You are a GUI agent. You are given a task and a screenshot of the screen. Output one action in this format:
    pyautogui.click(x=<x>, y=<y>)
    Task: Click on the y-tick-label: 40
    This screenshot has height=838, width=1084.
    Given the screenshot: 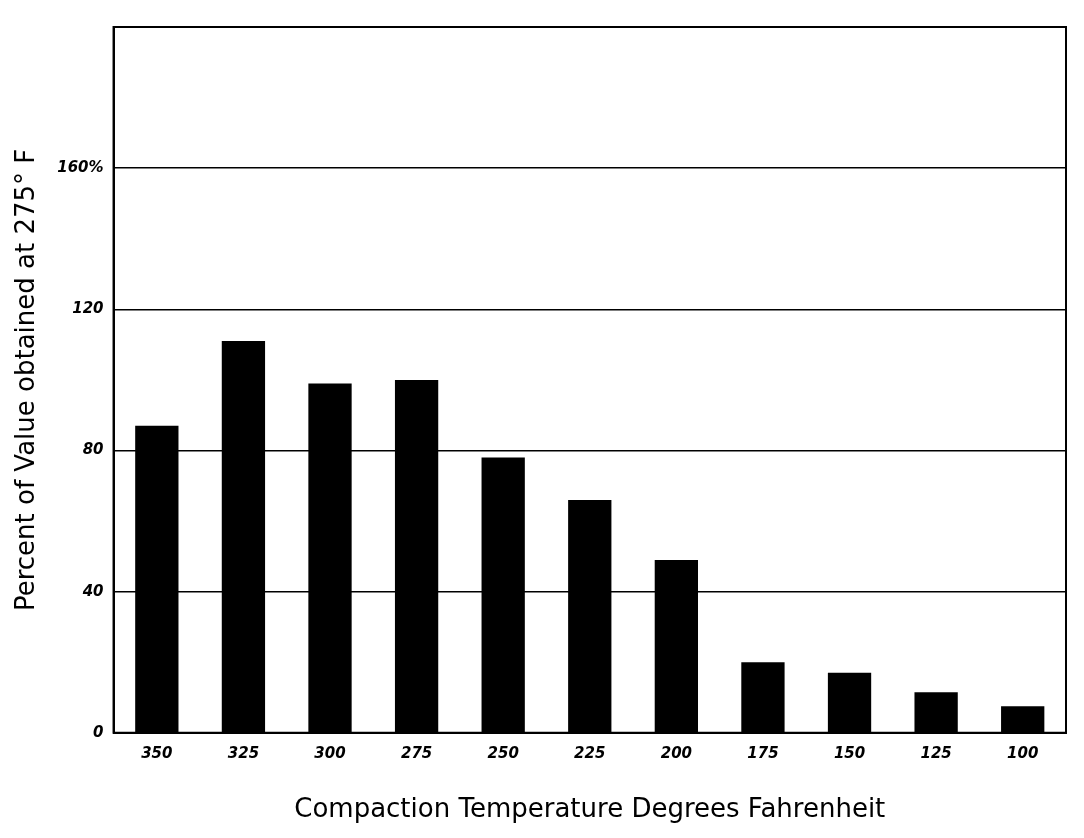 What is the action you would take?
    pyautogui.click(x=92, y=590)
    